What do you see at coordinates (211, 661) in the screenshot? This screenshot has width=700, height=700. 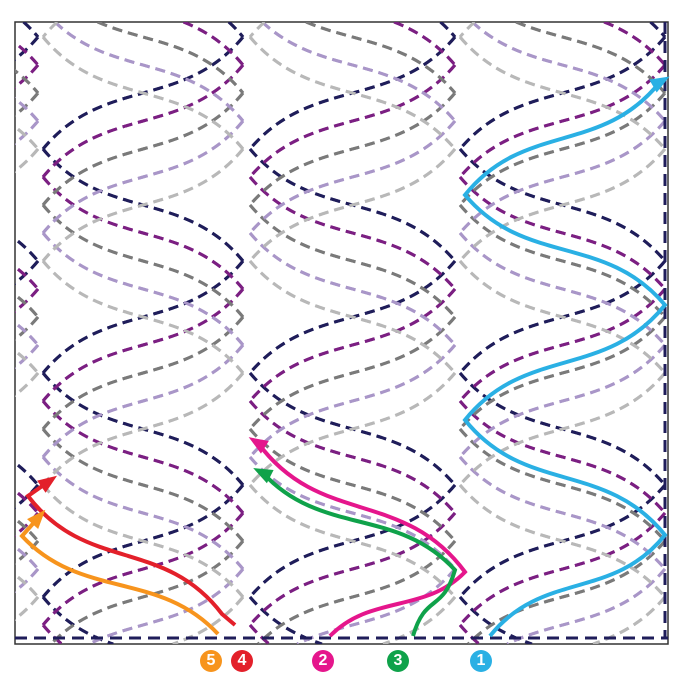 I see `route-badge-5: 5` at bounding box center [211, 661].